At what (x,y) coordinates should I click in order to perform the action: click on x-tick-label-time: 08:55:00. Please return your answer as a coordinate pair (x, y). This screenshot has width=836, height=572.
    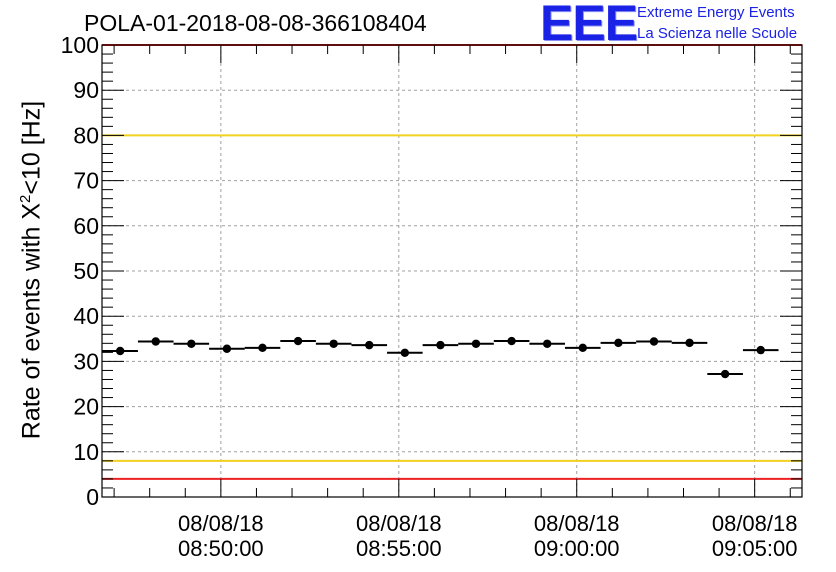
    Looking at the image, I should click on (399, 548).